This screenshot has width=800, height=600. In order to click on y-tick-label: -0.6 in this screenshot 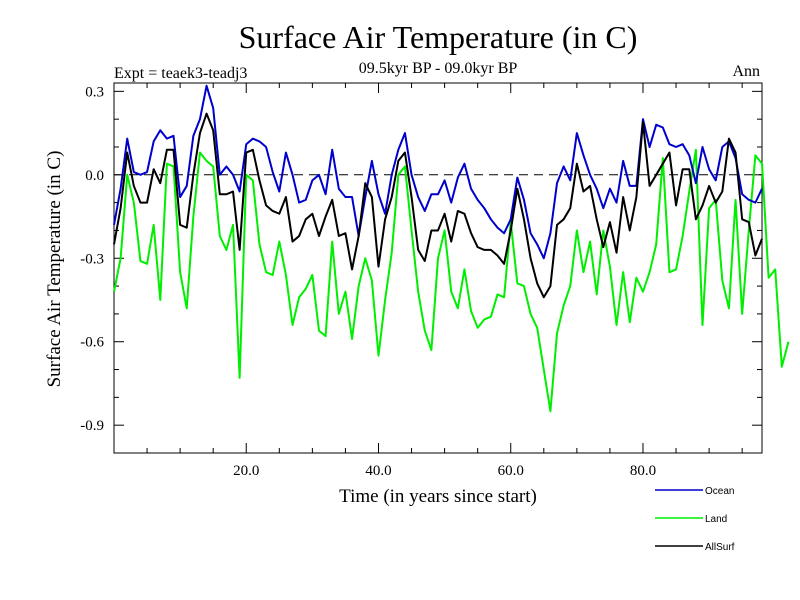, I will do `click(92, 343)`.